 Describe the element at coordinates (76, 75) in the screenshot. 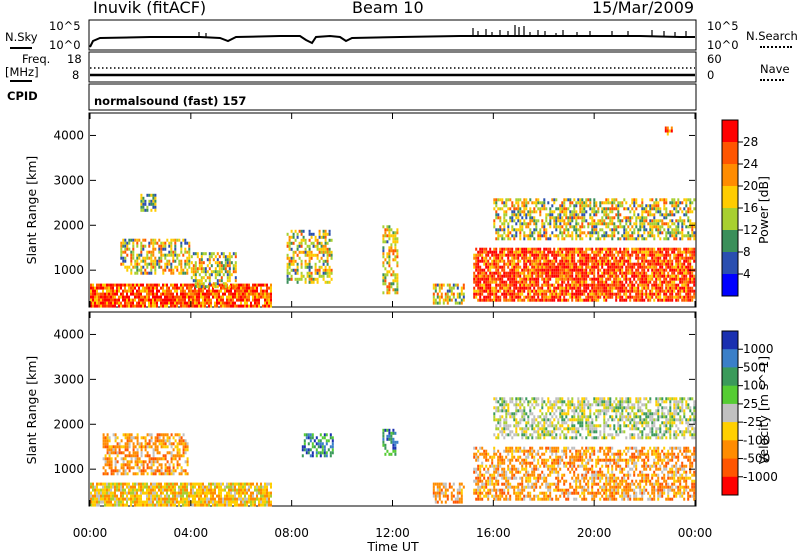

I see `freq-tick-bottom: 8` at that location.